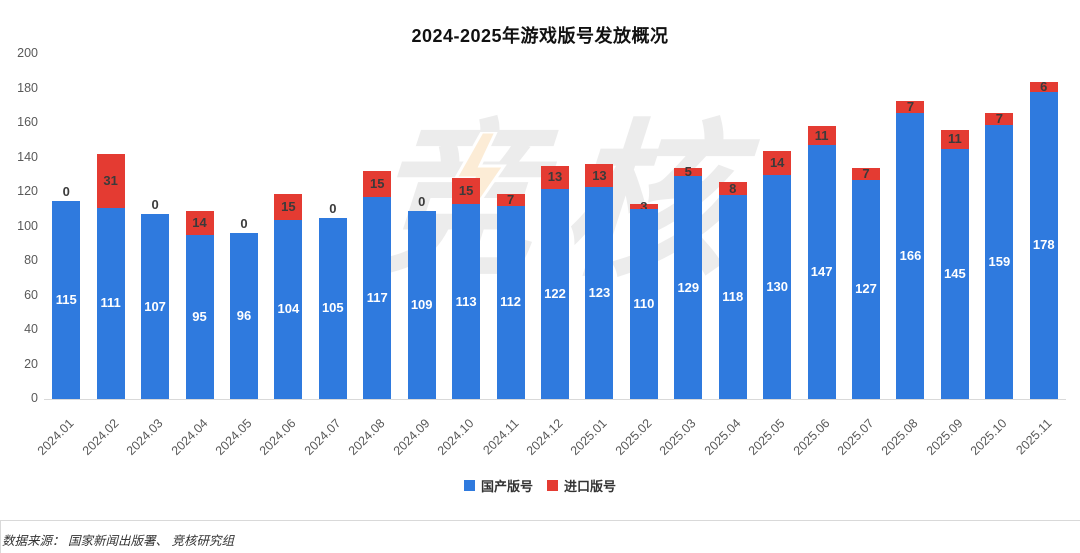 The width and height of the screenshot is (1080, 553). I want to click on stacked-bar-2025.11: 6 178, so click(1043, 238).